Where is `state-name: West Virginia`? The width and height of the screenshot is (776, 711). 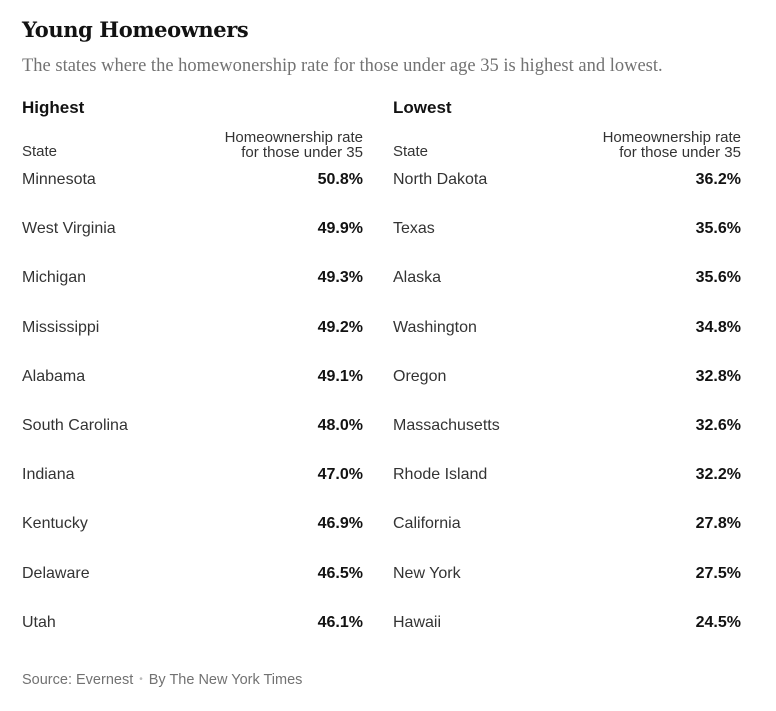
state-name: West Virginia is located at coordinates (69, 229).